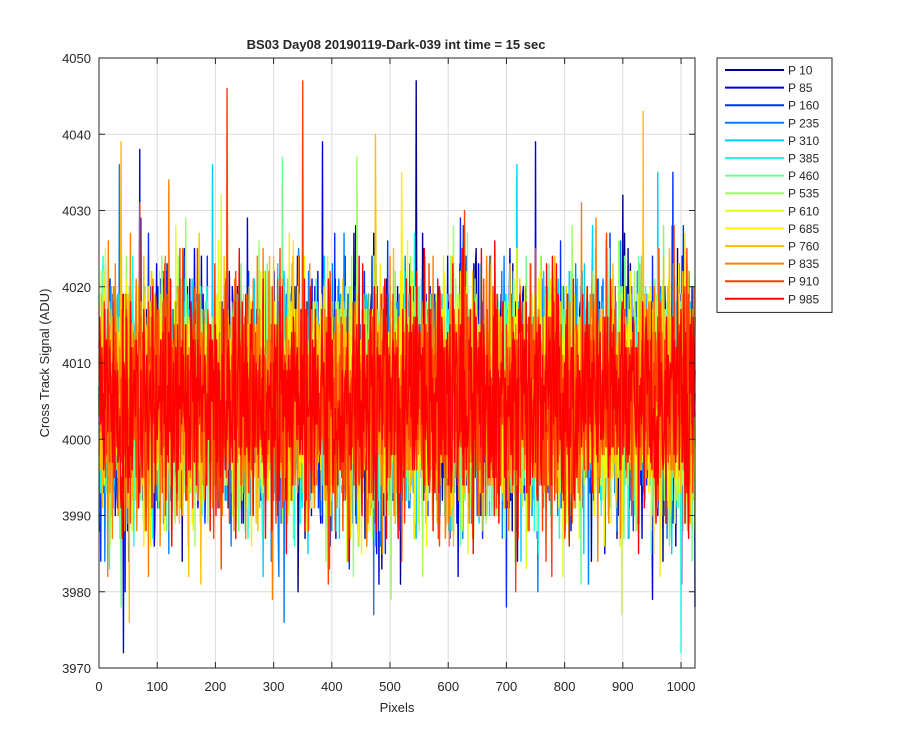  I want to click on x-tick-label: 900, so click(623, 686).